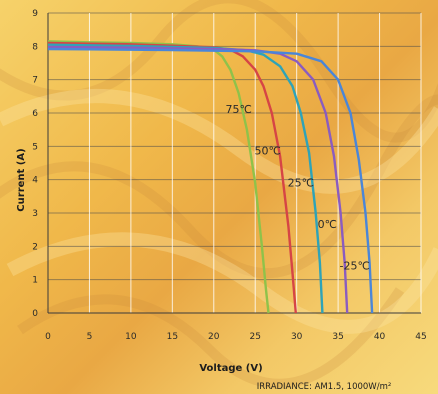 This screenshot has height=394, width=438. Describe the element at coordinates (35, 281) in the screenshot. I see `y-tick-label: 1` at that location.